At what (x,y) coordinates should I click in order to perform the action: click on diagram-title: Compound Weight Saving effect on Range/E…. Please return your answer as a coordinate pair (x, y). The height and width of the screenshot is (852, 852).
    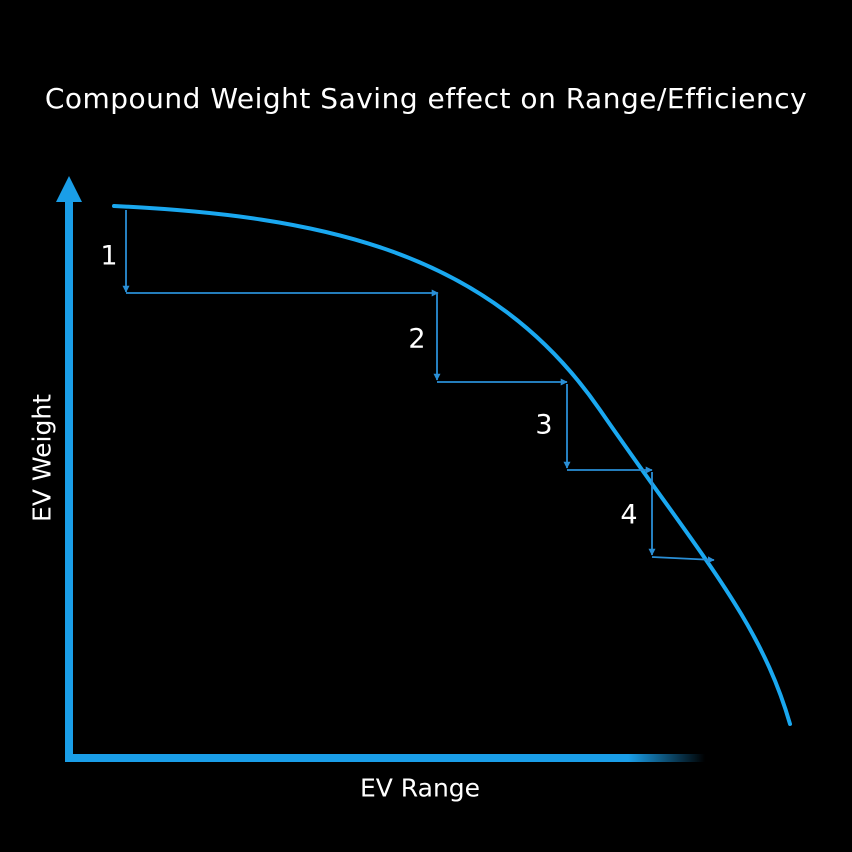
    Looking at the image, I should click on (426, 98).